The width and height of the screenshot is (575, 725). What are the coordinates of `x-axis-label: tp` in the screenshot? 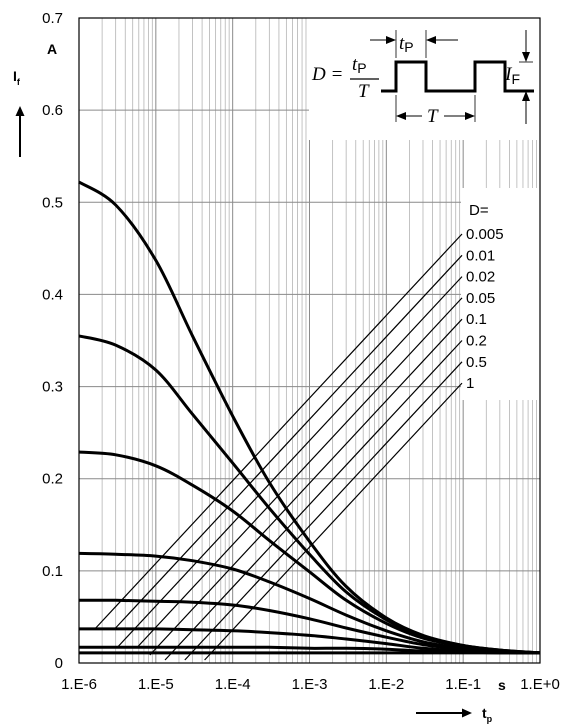 It's located at (487, 714).